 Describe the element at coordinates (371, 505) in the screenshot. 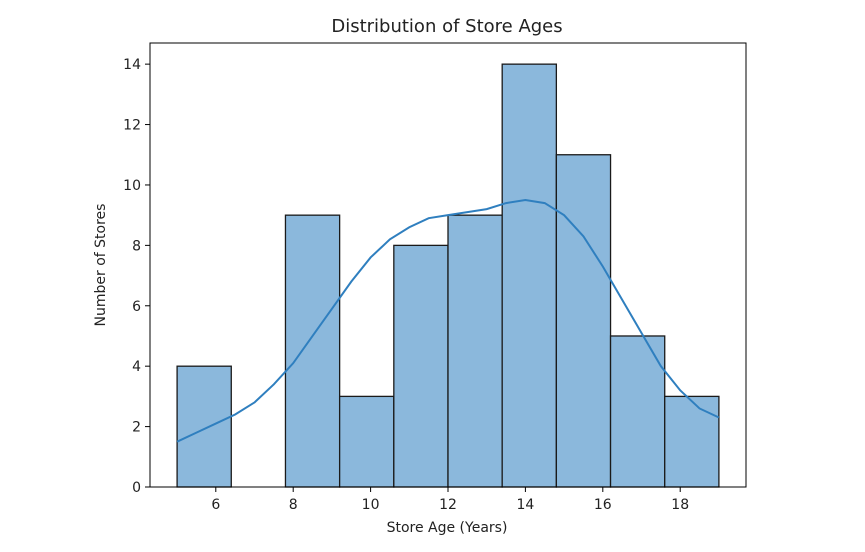

I see `x-tick-label: 10` at that location.